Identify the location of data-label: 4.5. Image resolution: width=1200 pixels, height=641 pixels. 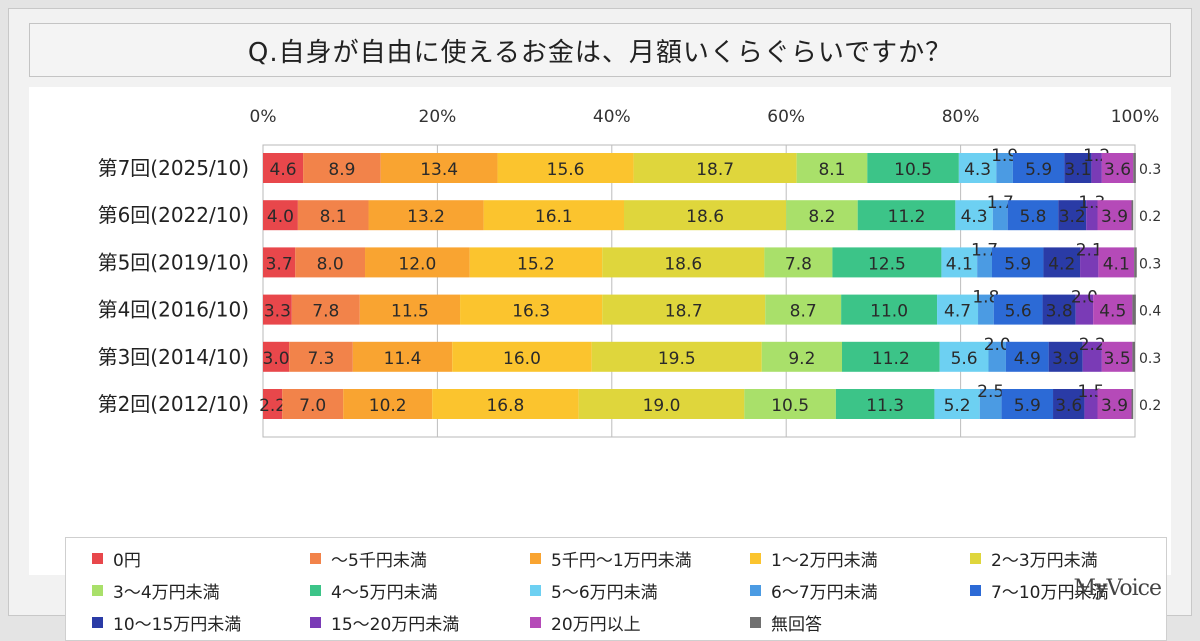
(1112, 312).